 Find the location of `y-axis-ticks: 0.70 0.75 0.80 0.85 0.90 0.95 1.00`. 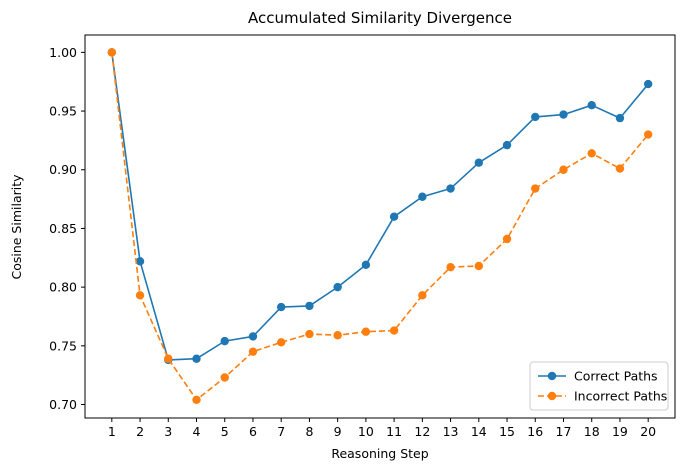

y-axis-ticks: 0.70 0.75 0.80 0.85 0.90 0.95 1.00 is located at coordinates (67, 228).